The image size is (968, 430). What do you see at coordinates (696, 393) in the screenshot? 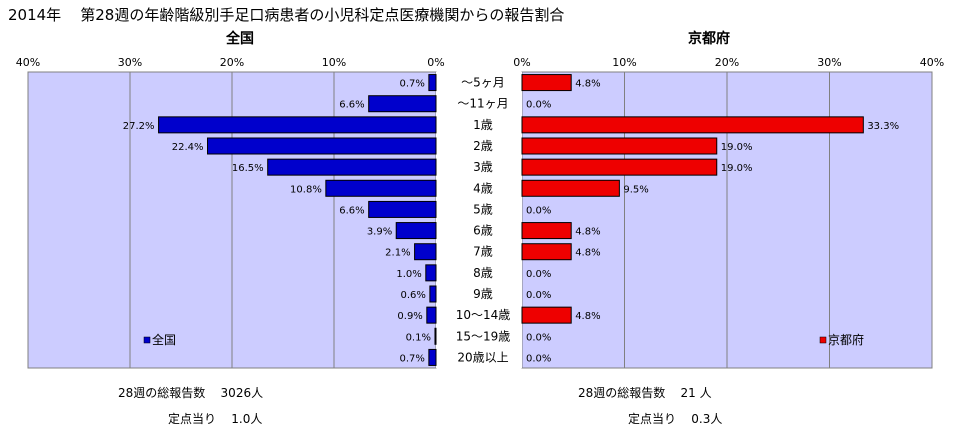
I see `kyoto-total-value: 21 人` at bounding box center [696, 393].